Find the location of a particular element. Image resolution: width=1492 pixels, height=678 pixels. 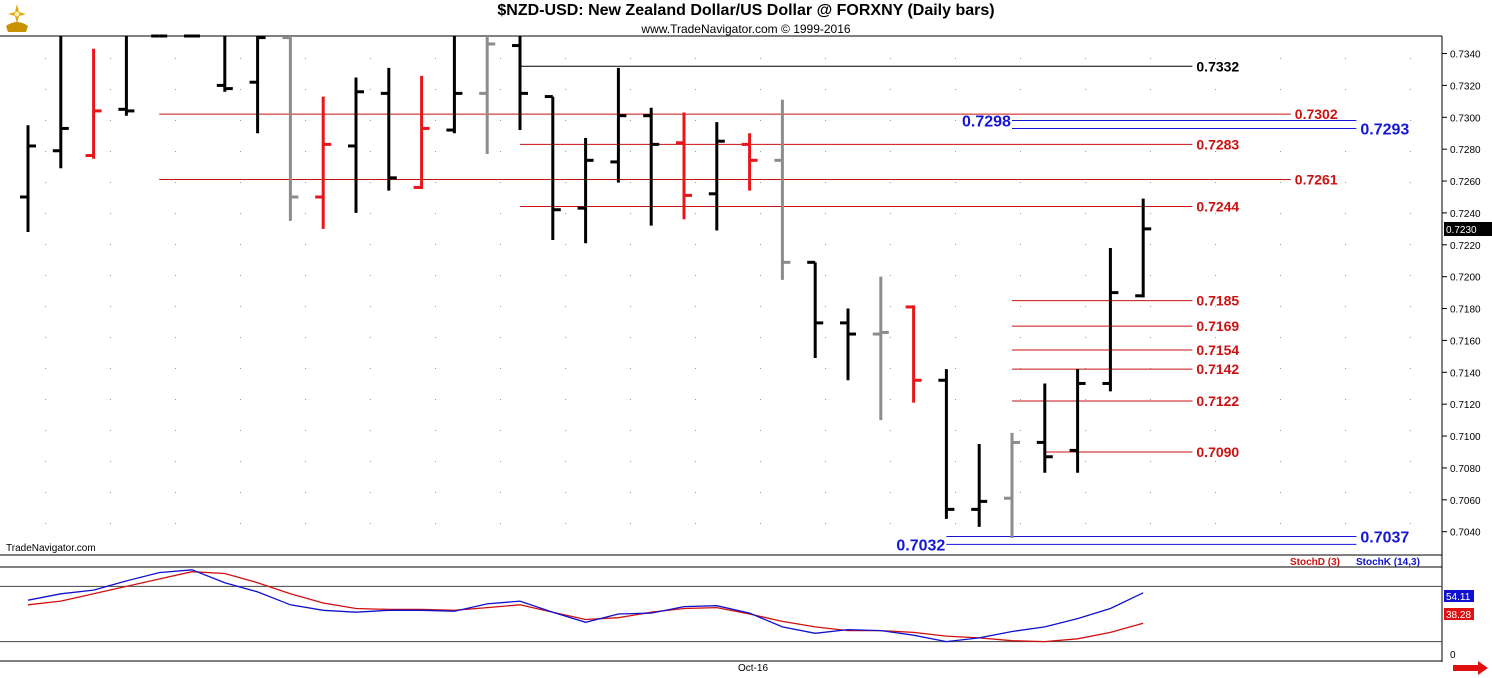

stochD-line is located at coordinates (585, 607).